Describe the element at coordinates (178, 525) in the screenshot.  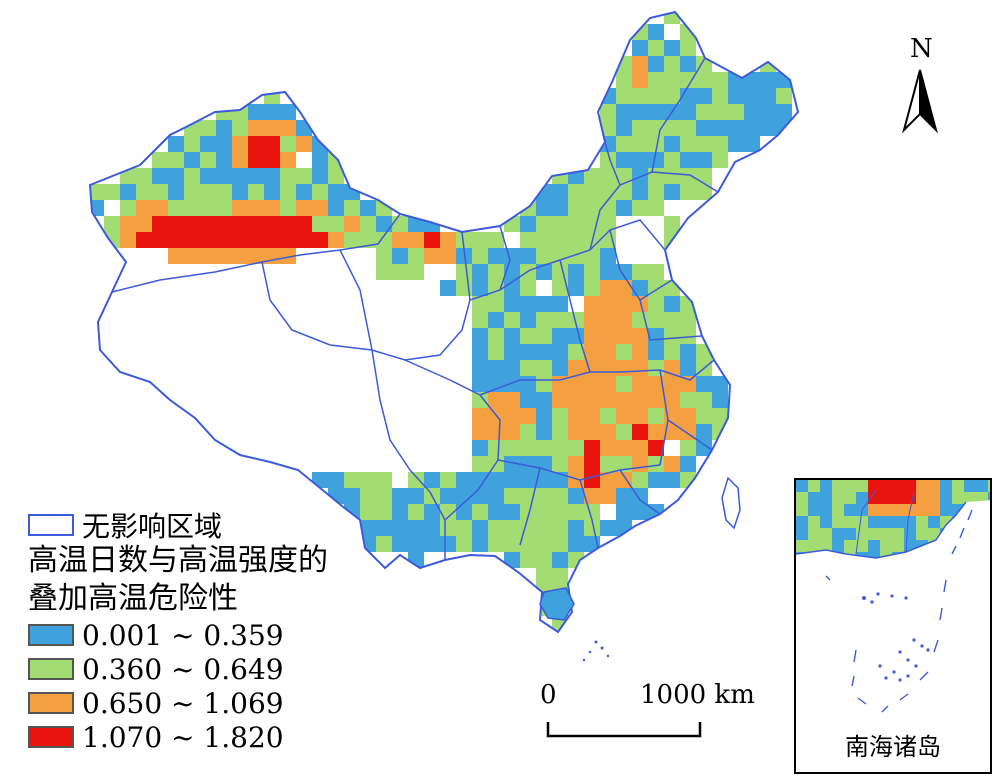
I see `legend-none-row: 无影响区域` at that location.